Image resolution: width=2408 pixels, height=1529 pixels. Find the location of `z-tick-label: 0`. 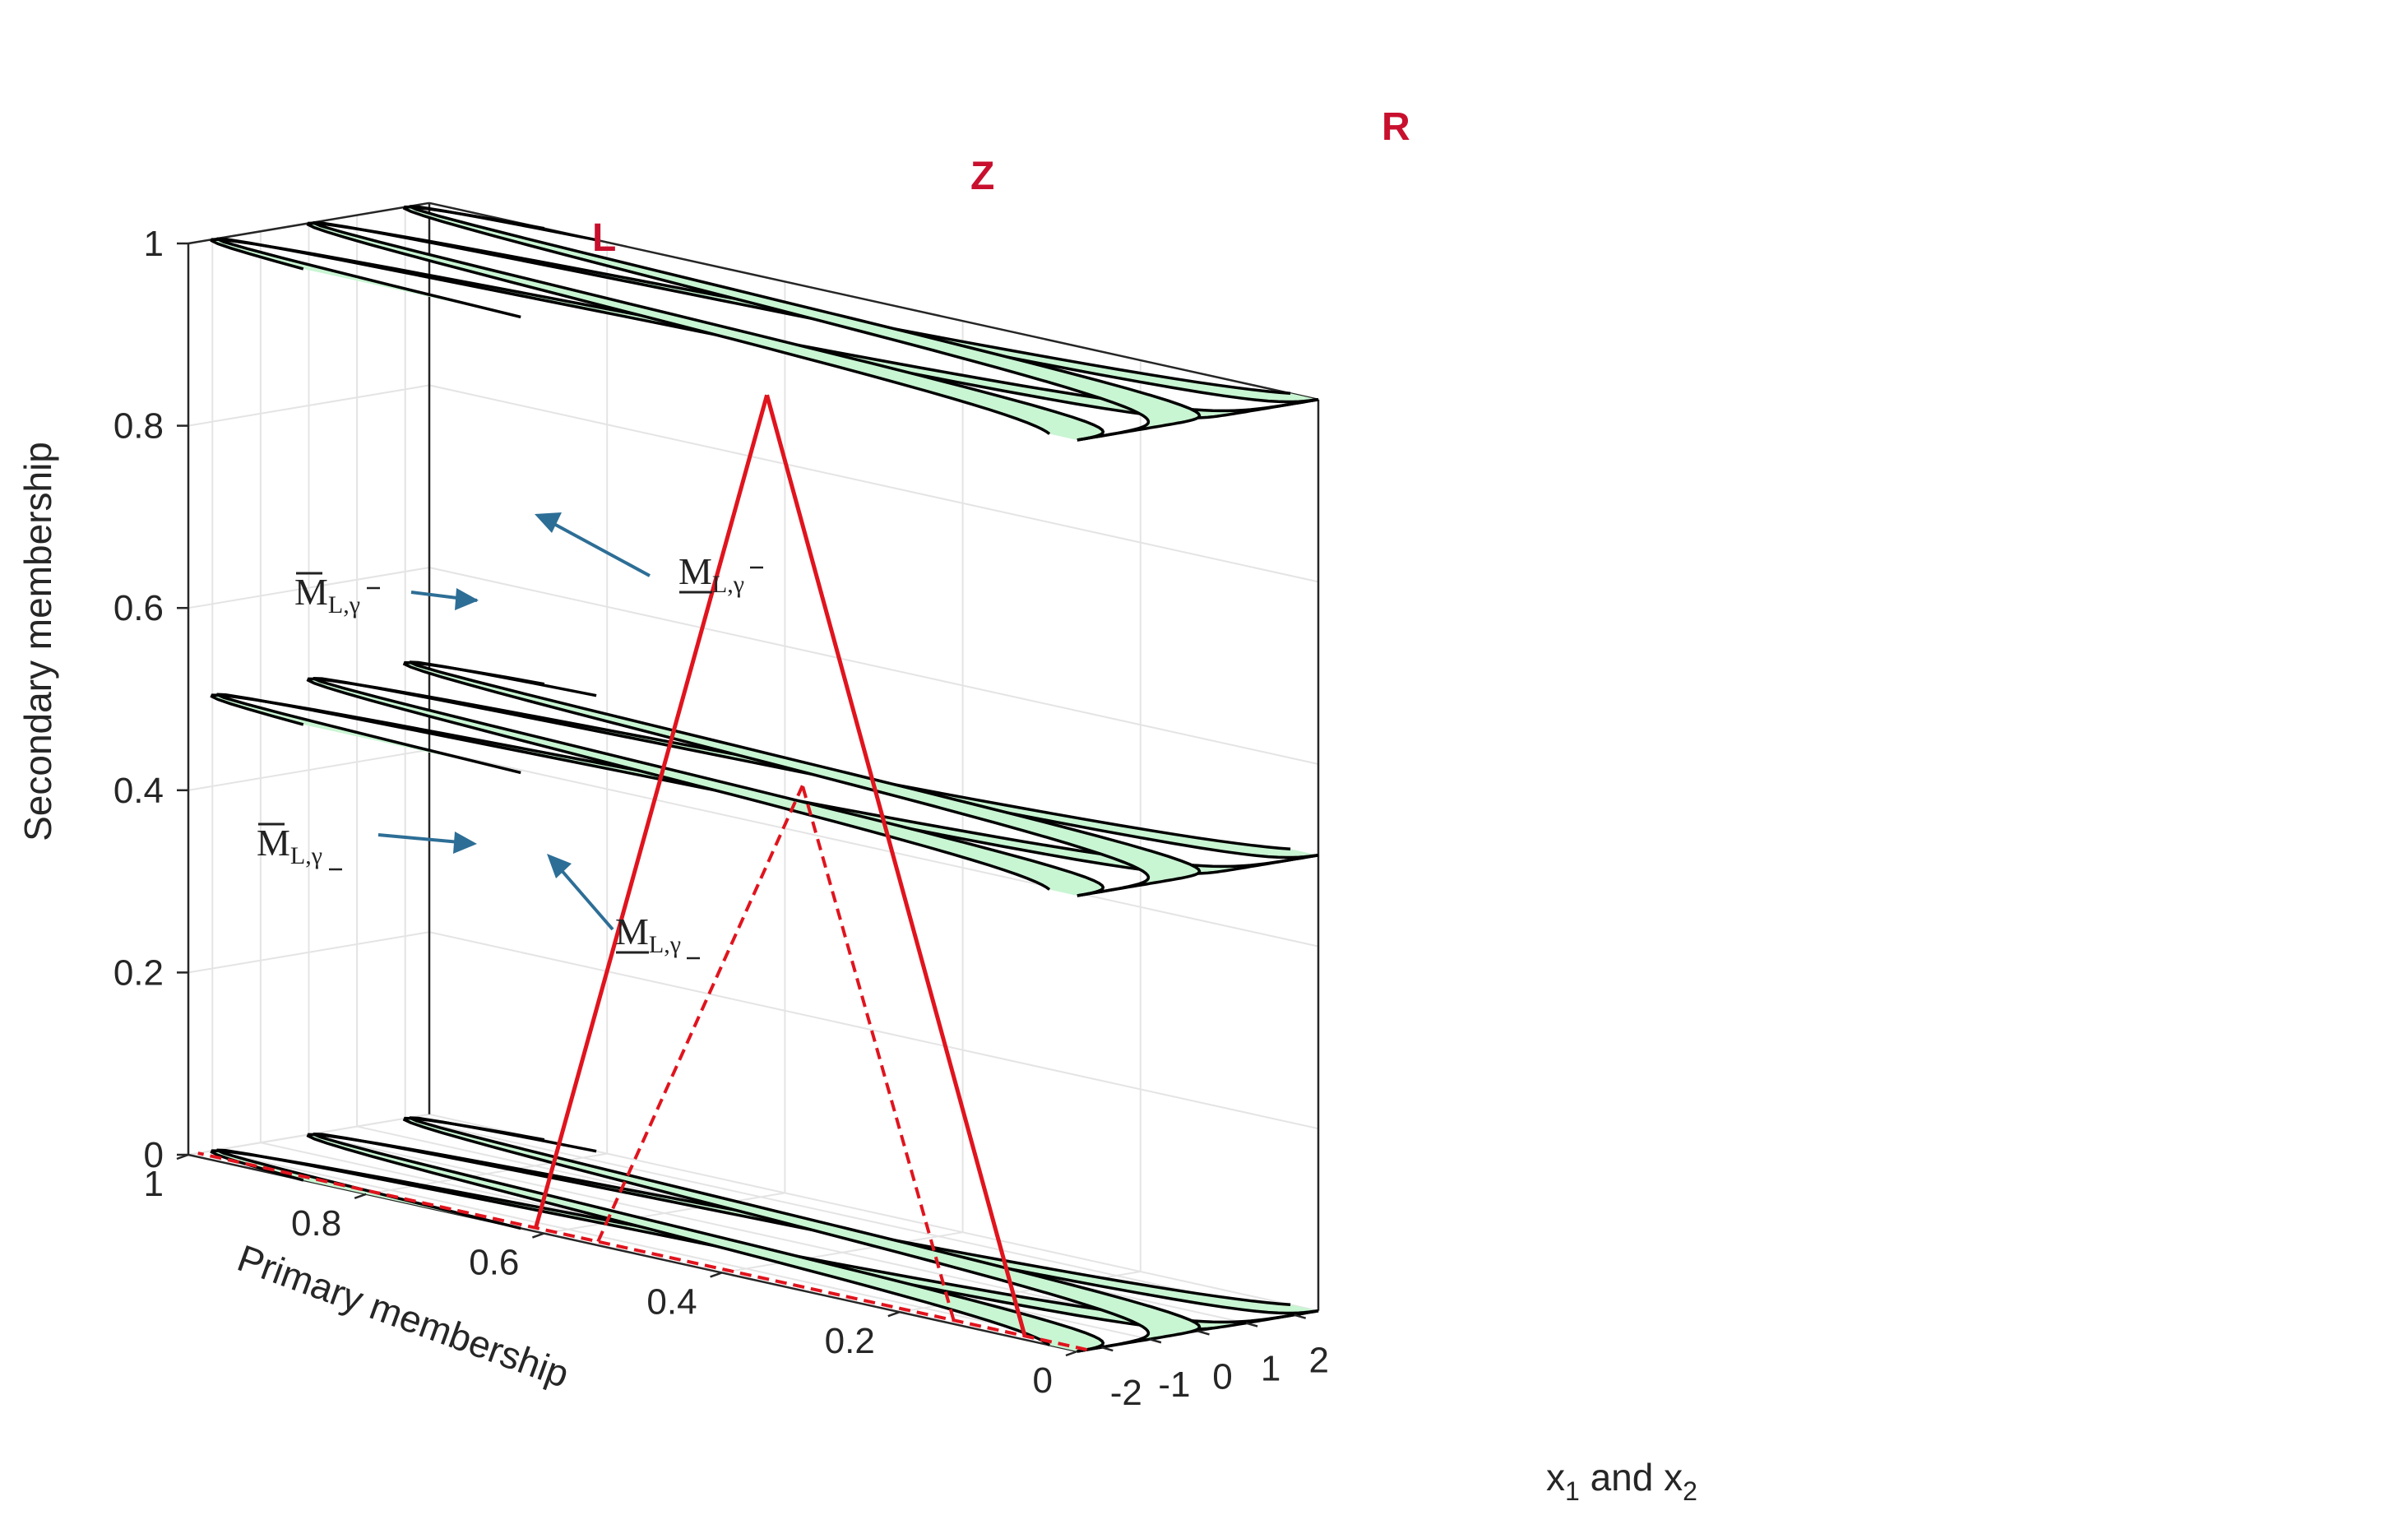

z-tick-label: 0 is located at coordinates (154, 1155).